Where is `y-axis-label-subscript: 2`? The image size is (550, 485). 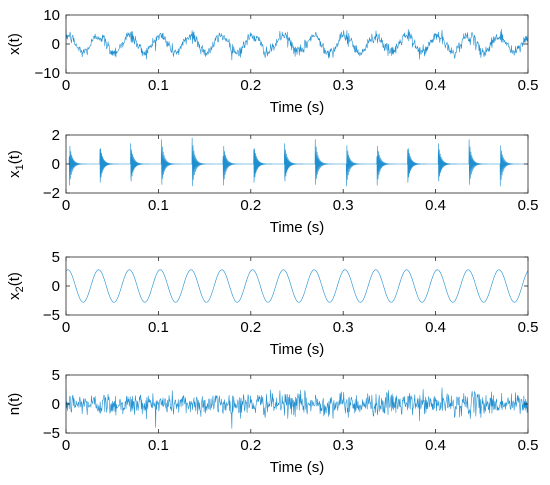 y-axis-label-subscript: 2 is located at coordinates (20, 289).